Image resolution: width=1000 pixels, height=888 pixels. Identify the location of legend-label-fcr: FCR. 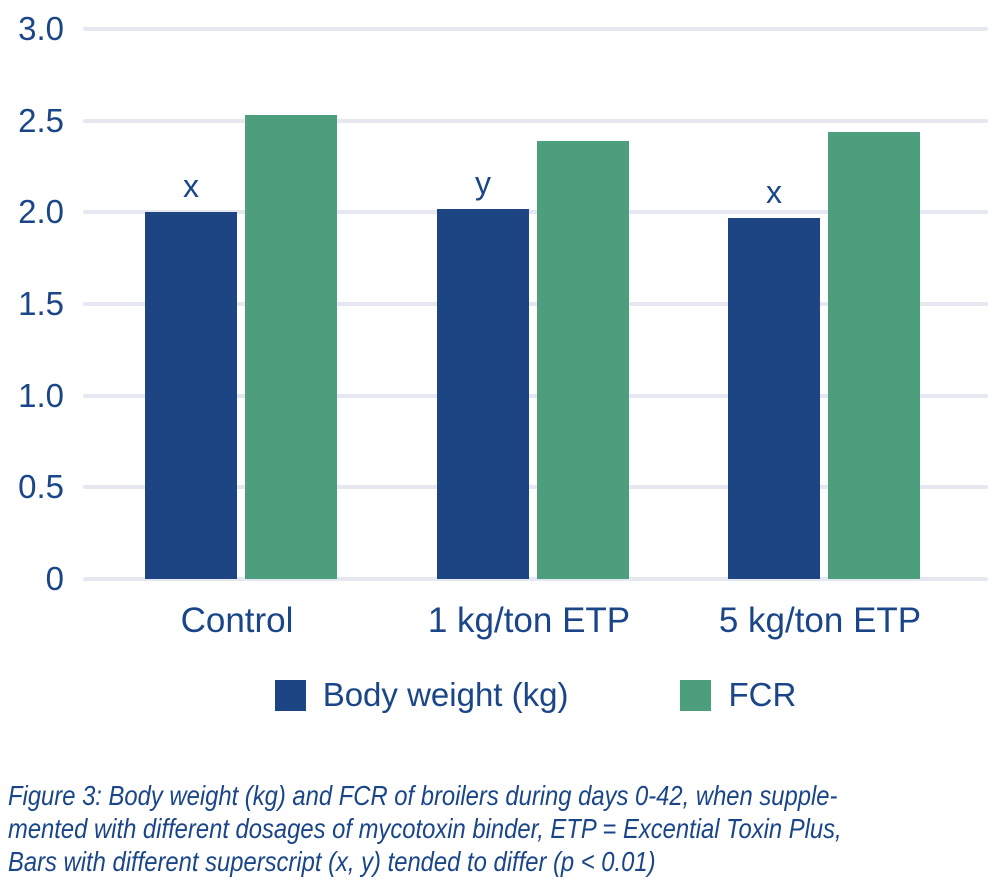
(762, 694).